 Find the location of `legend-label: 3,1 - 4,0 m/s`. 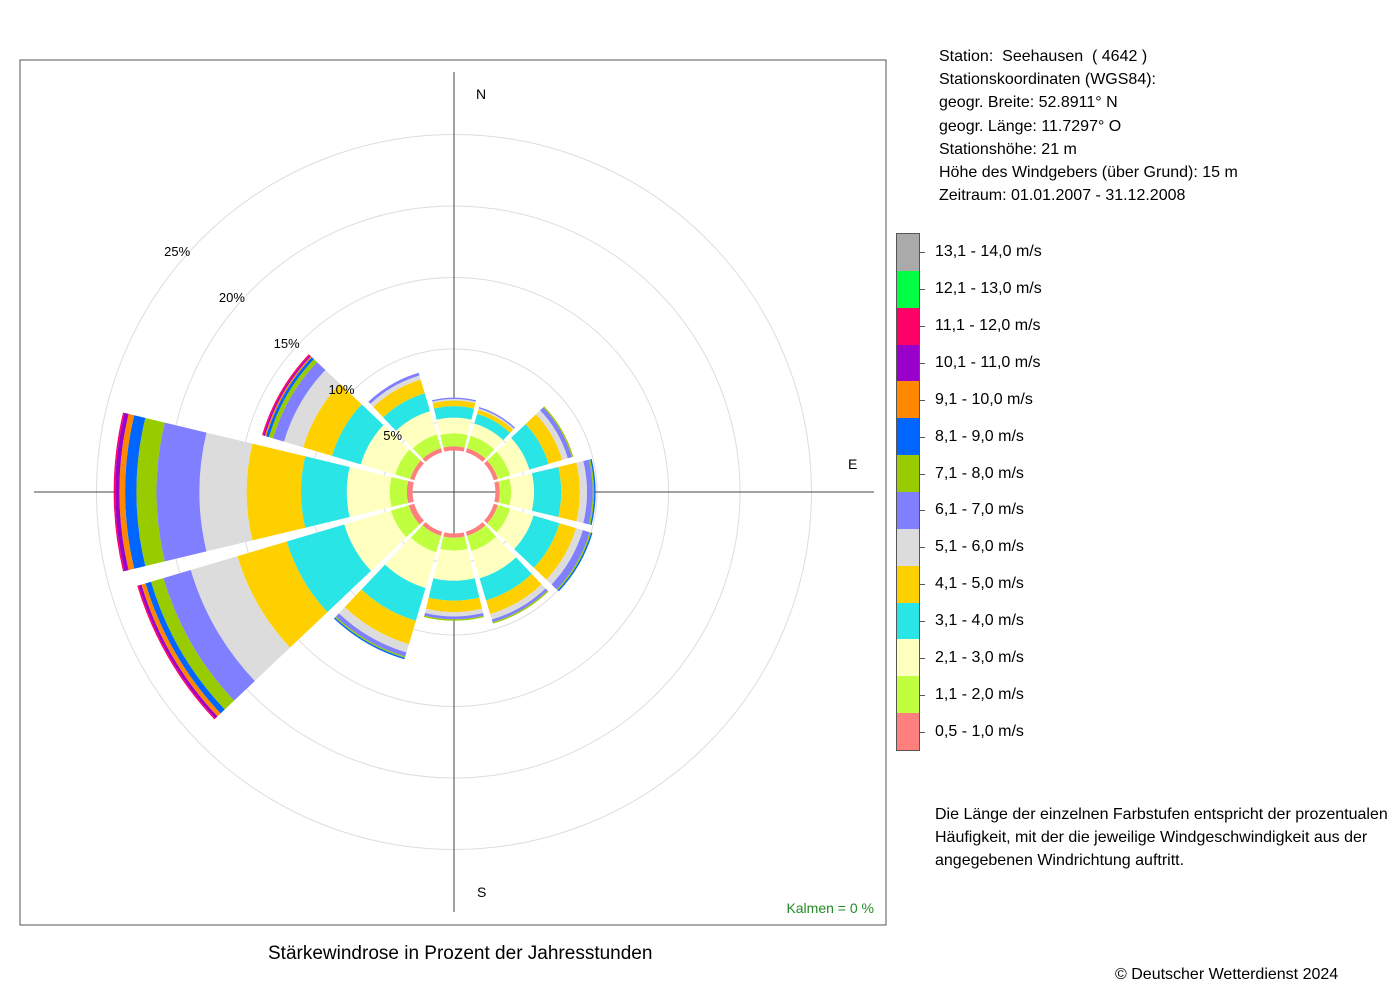

legend-label: 3,1 - 4,0 m/s is located at coordinates (979, 620).